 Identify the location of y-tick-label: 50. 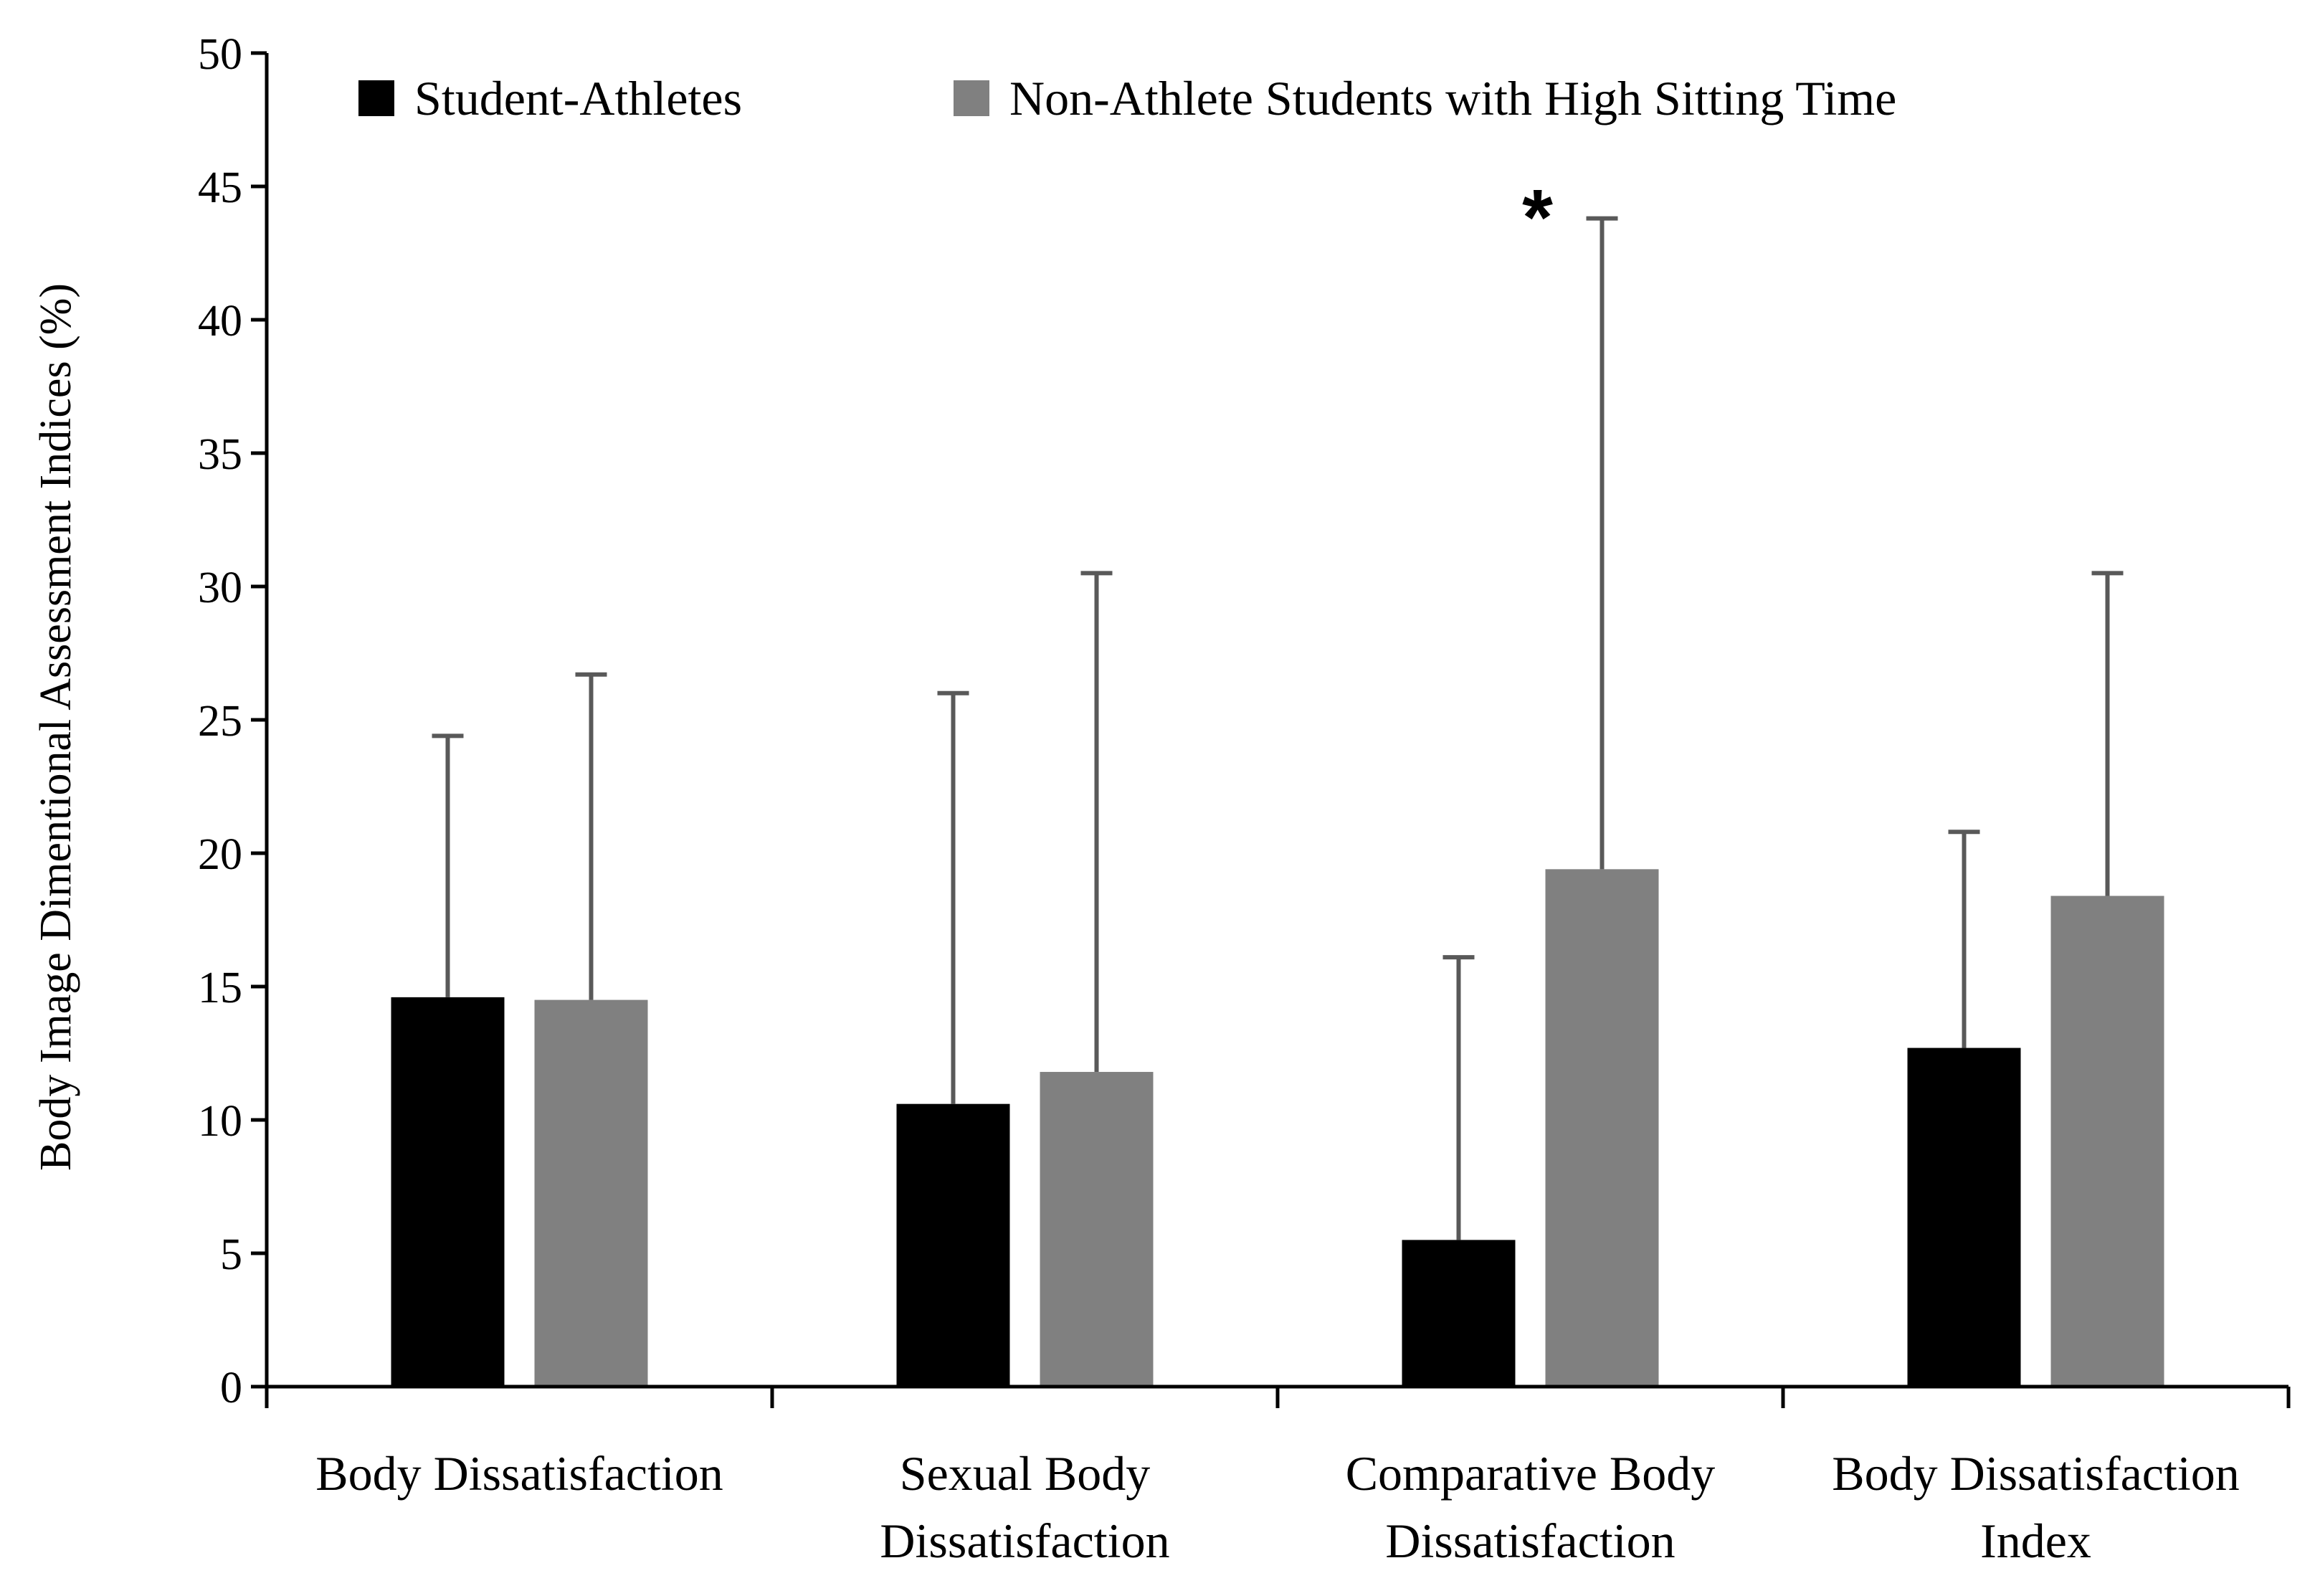
(220, 54).